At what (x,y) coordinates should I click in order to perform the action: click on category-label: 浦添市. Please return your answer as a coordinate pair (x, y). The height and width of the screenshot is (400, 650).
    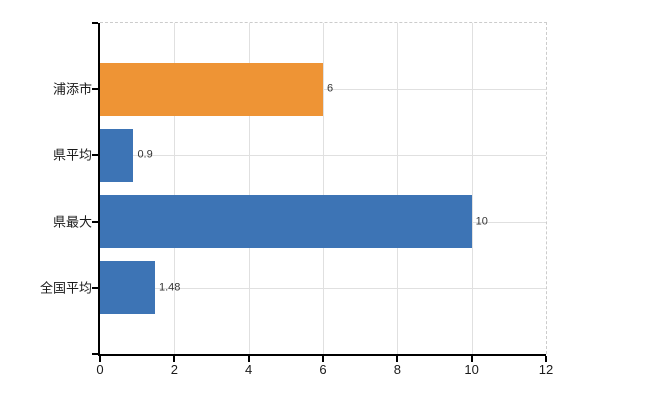
    Looking at the image, I should click on (72, 89).